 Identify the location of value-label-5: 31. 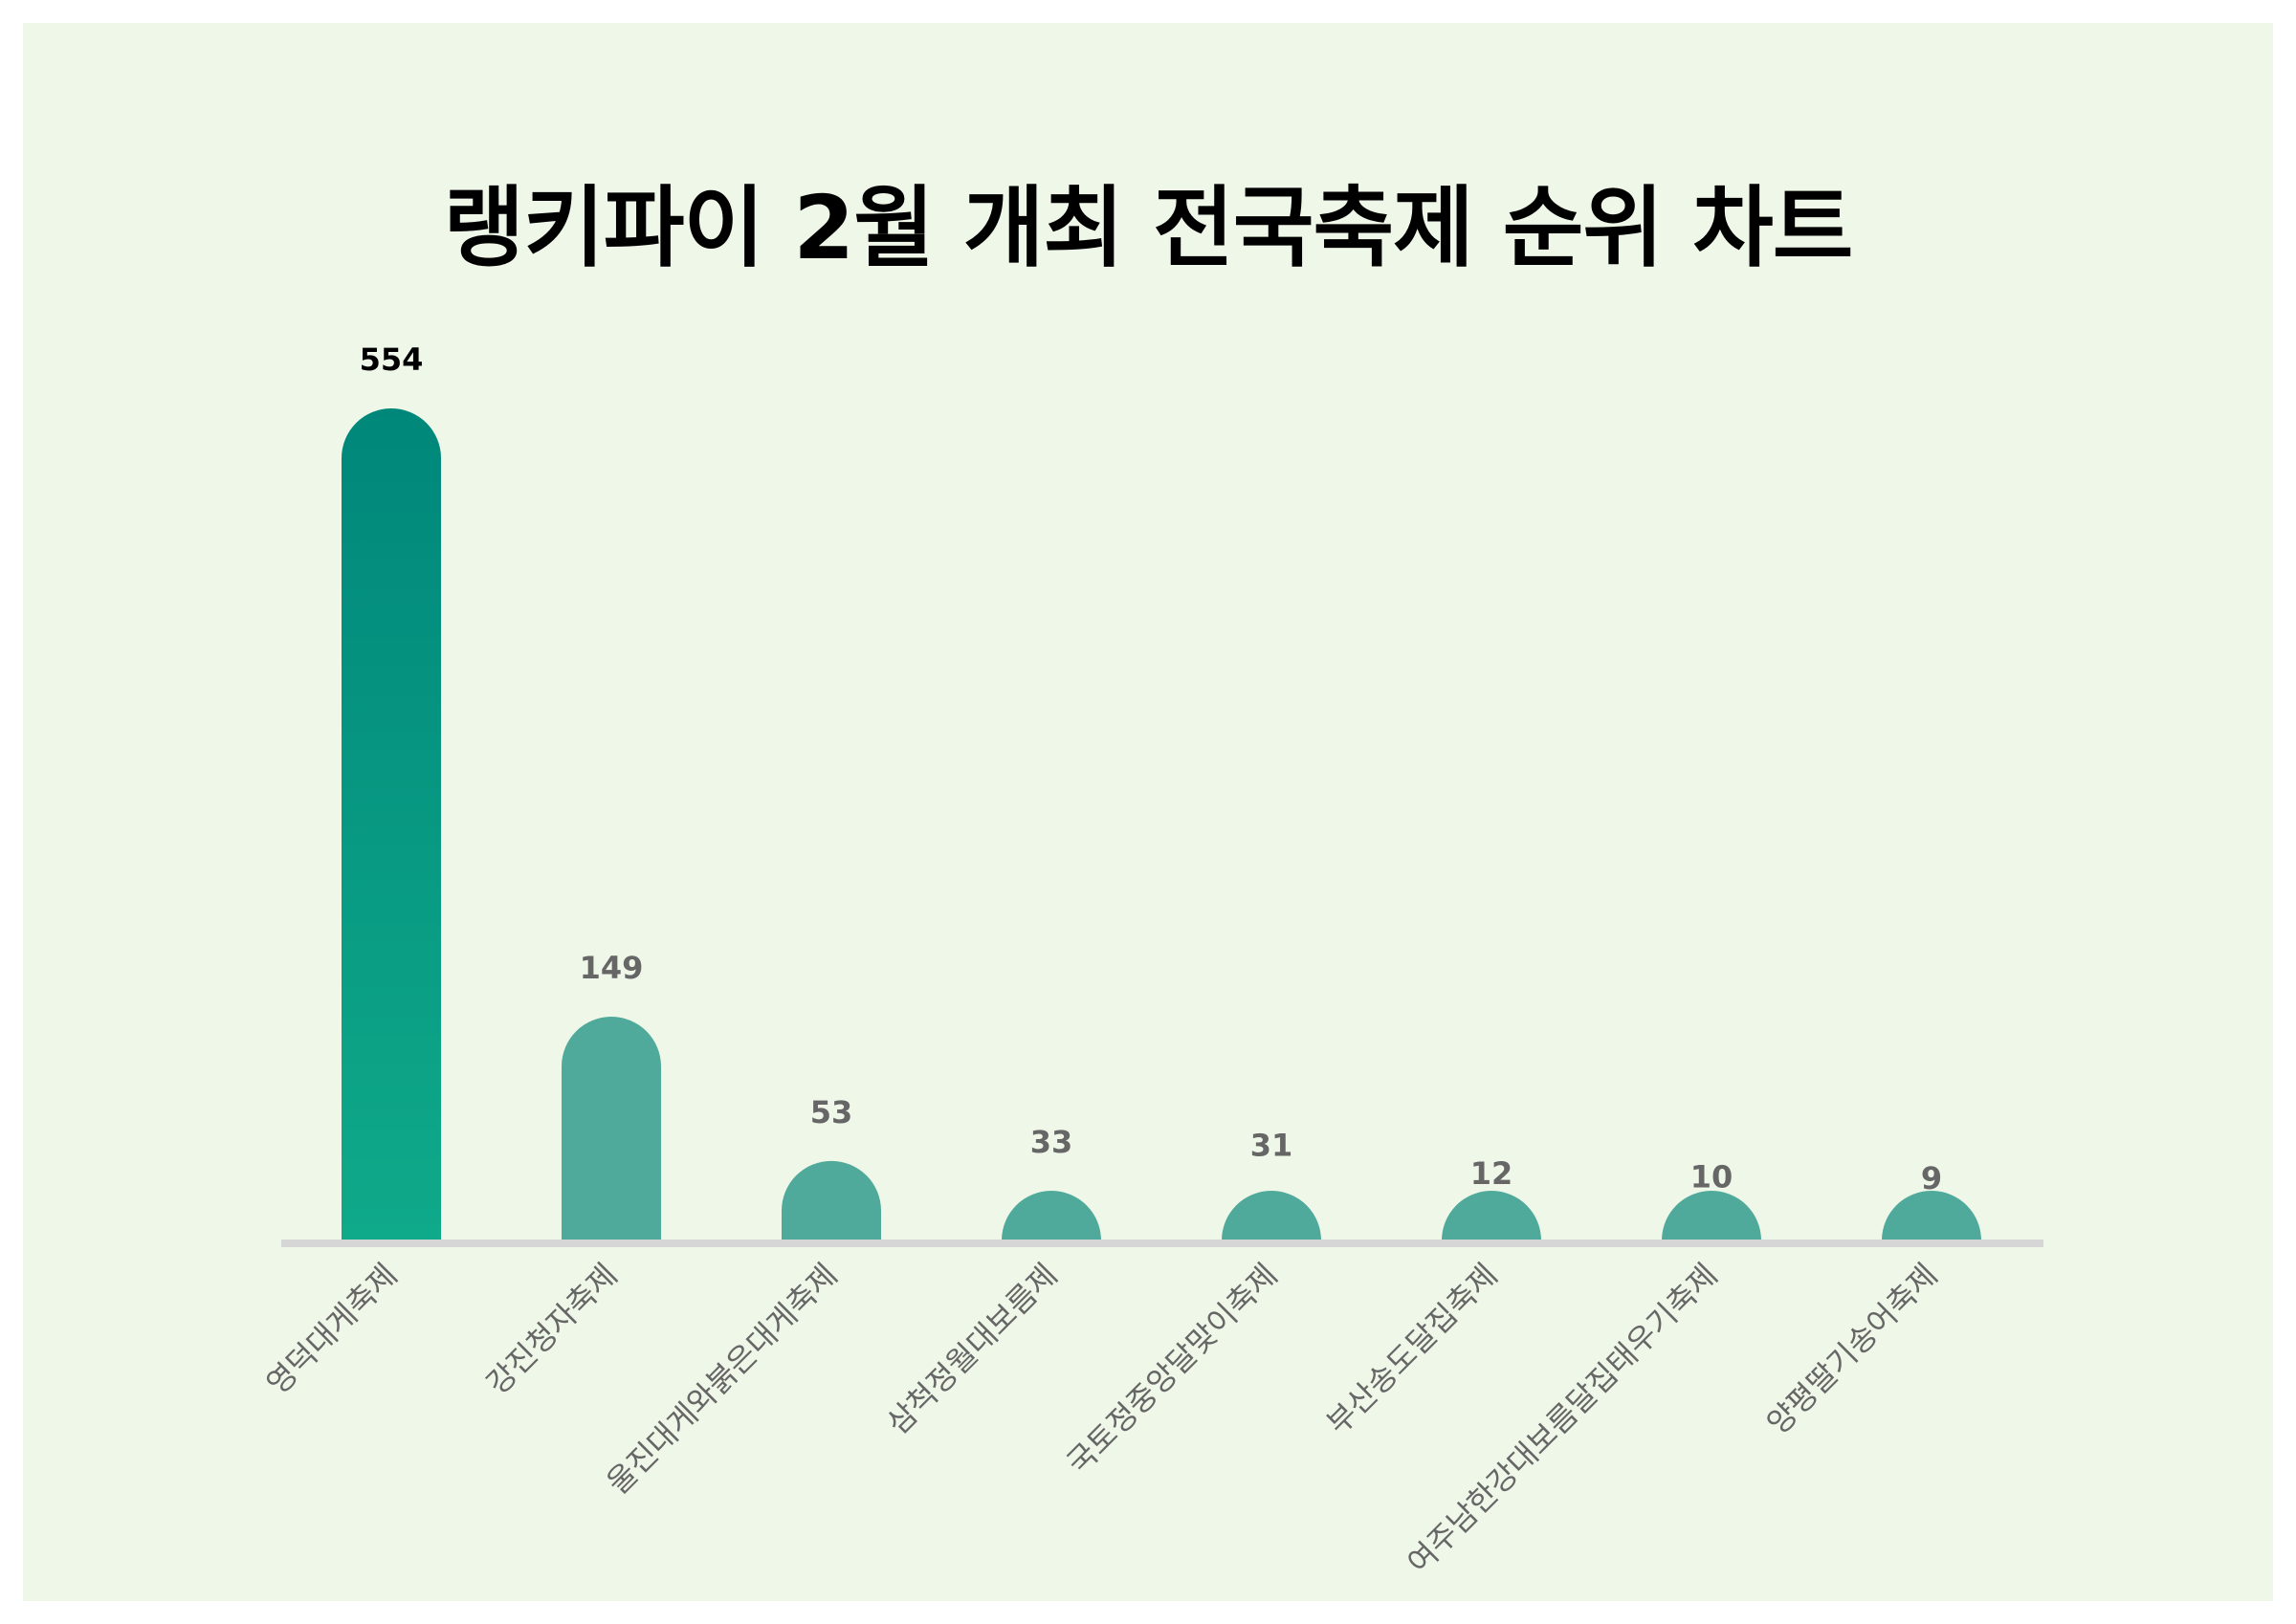
(1271, 1145).